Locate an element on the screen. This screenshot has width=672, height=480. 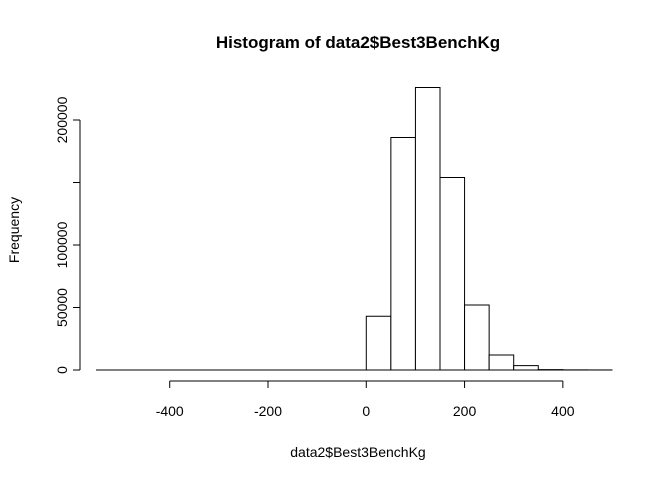
x-tick-label: -200 is located at coordinates (268, 411).